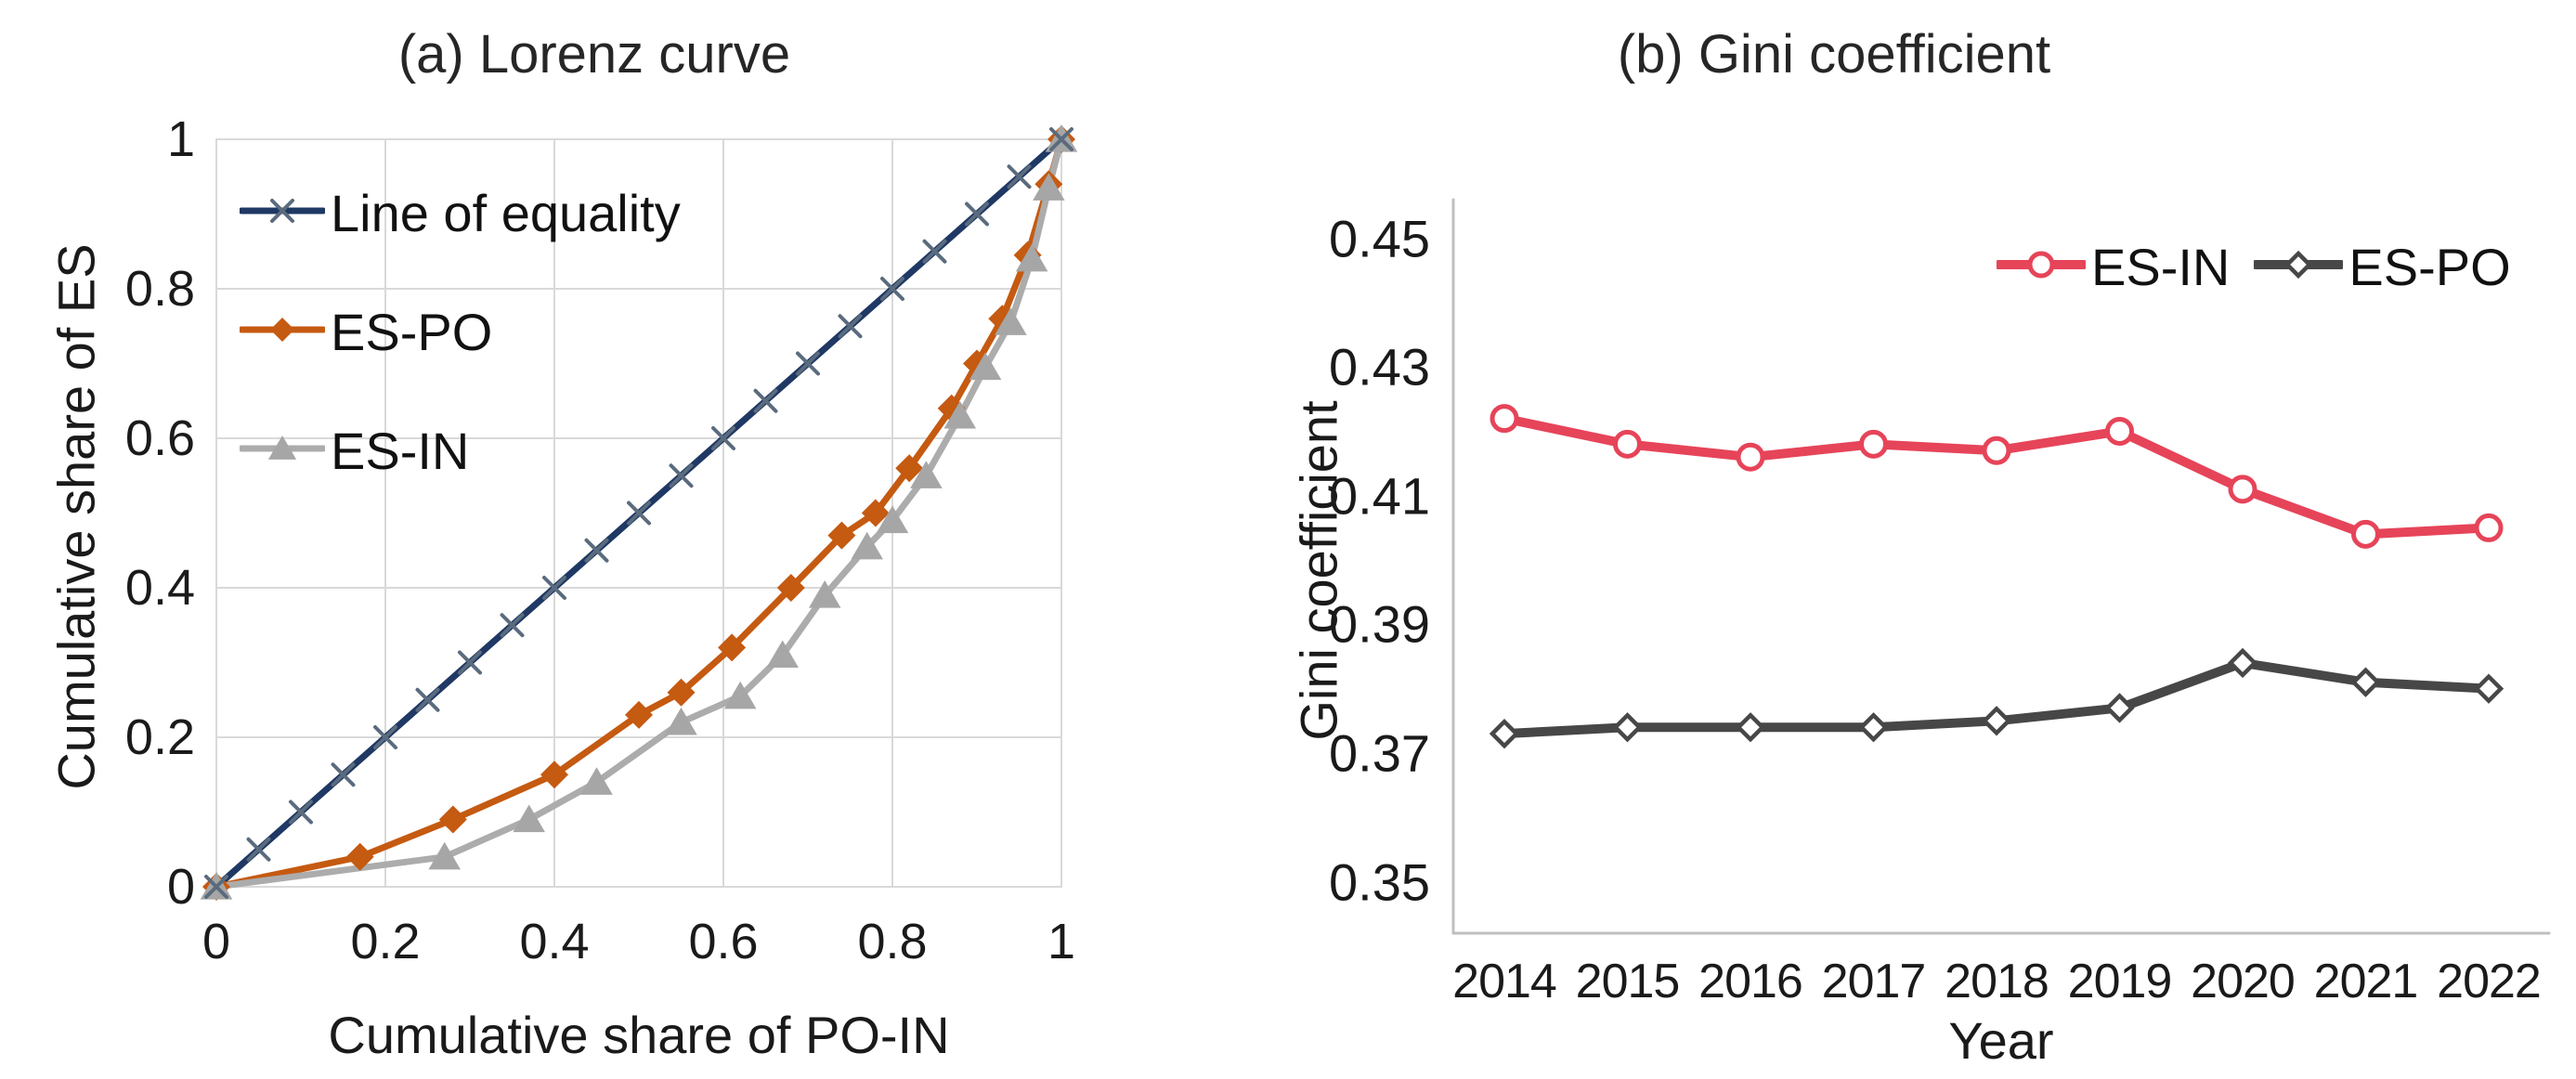 This screenshot has width=2576, height=1079. What do you see at coordinates (1380, 624) in the screenshot?
I see `gini-y-tick-label: 0.39` at bounding box center [1380, 624].